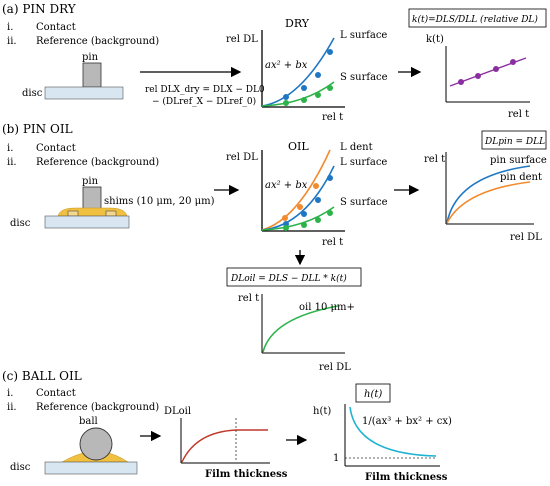  Describe the element at coordinates (205, 90) in the screenshot. I see `rel-dry-formula-line1: rel DLX_dry = DLX − DL0` at that location.